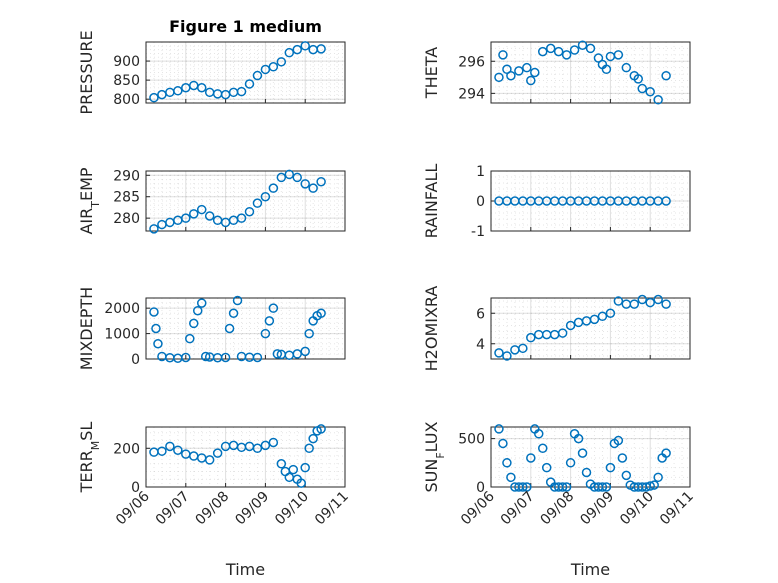 The image size is (778, 583). Describe the element at coordinates (126, 62) in the screenshot. I see `y-tick-label: 900` at that location.